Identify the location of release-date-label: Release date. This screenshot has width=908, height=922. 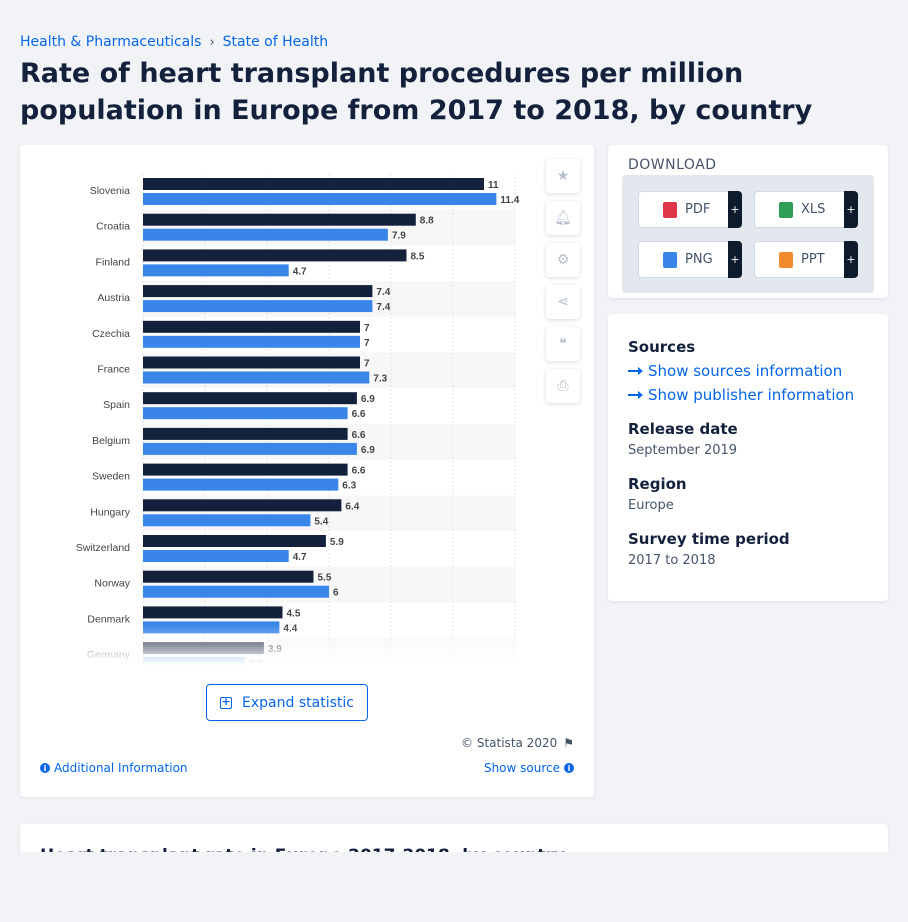
(683, 429).